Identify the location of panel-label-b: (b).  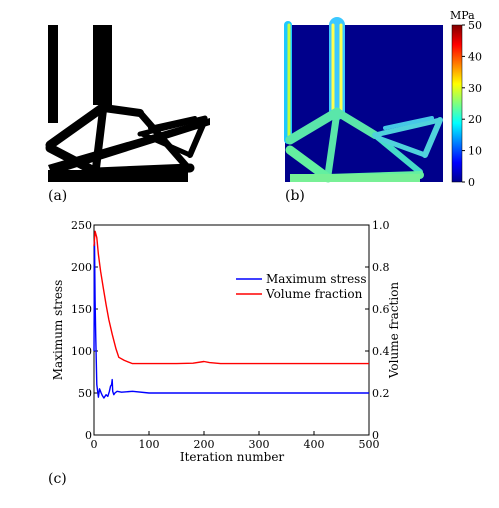
(295, 196).